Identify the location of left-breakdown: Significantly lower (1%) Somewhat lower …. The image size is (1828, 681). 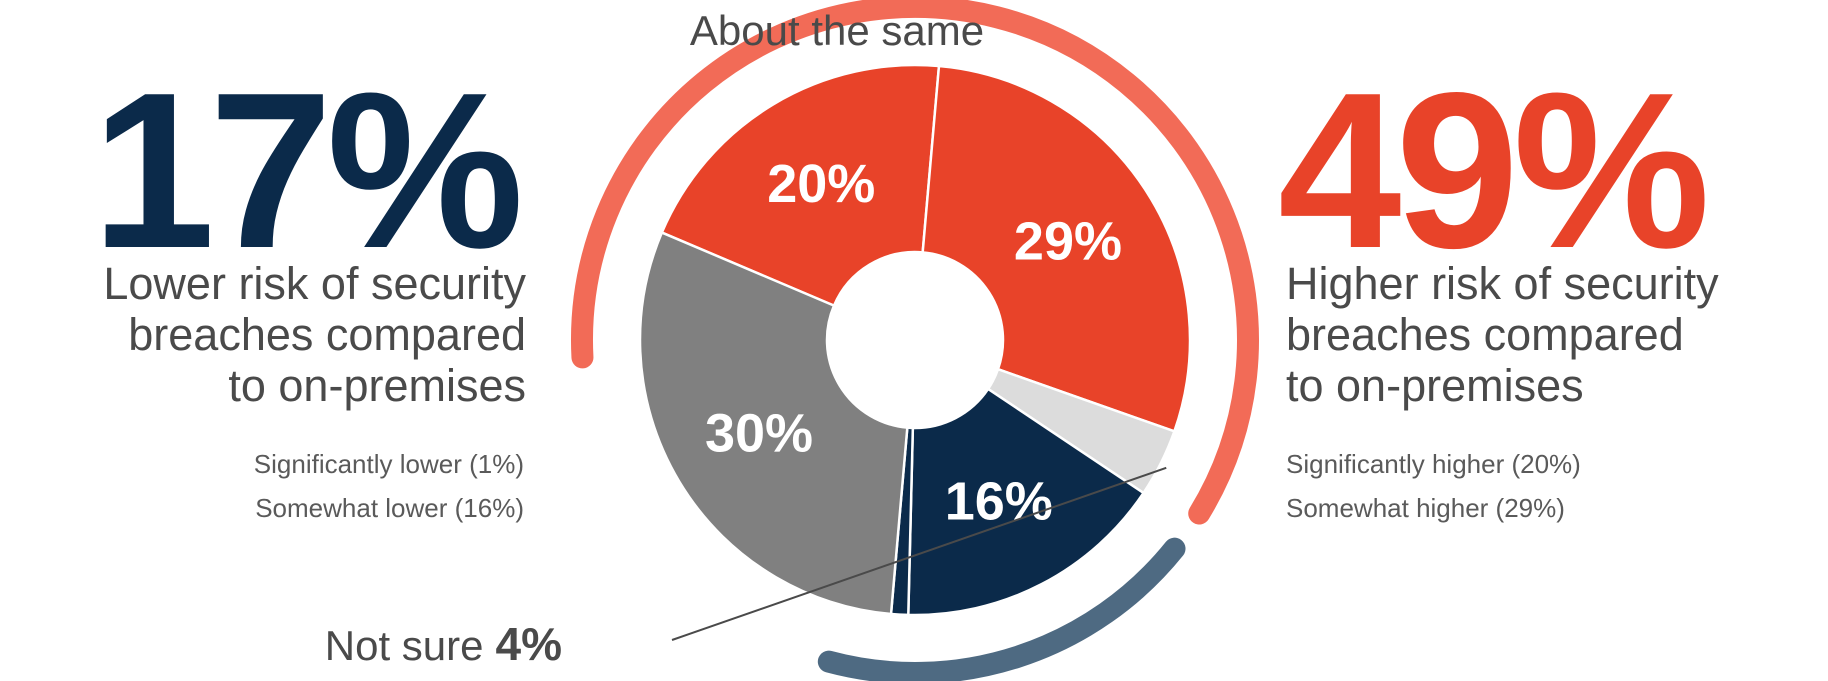
(389, 486).